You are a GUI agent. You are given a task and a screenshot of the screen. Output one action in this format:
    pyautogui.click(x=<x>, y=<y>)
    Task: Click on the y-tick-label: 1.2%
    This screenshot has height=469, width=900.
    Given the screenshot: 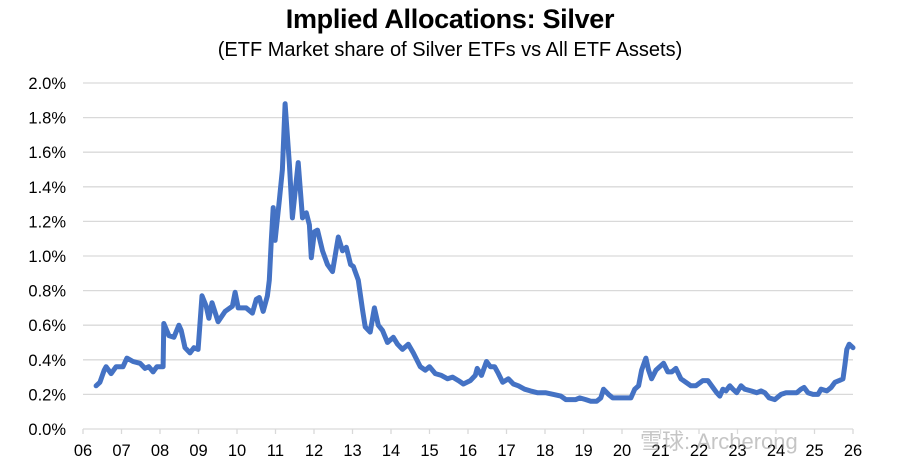 What is the action you would take?
    pyautogui.click(x=47, y=222)
    